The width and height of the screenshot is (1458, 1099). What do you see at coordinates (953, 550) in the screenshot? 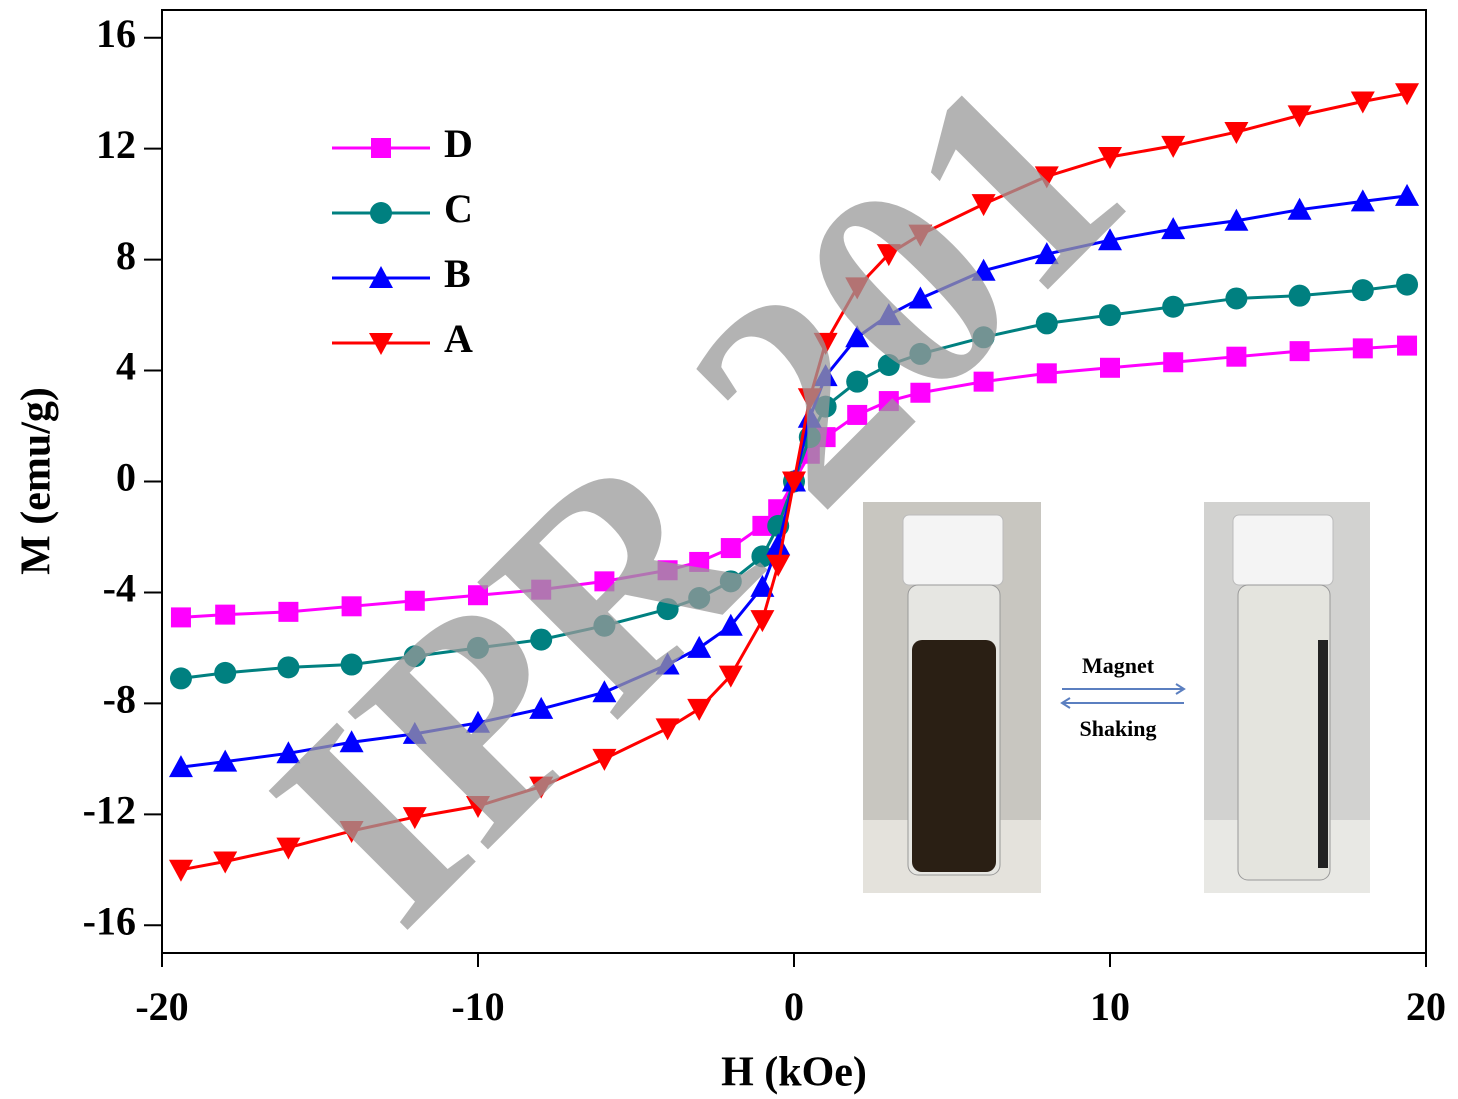
I see `cap-left` at bounding box center [953, 550].